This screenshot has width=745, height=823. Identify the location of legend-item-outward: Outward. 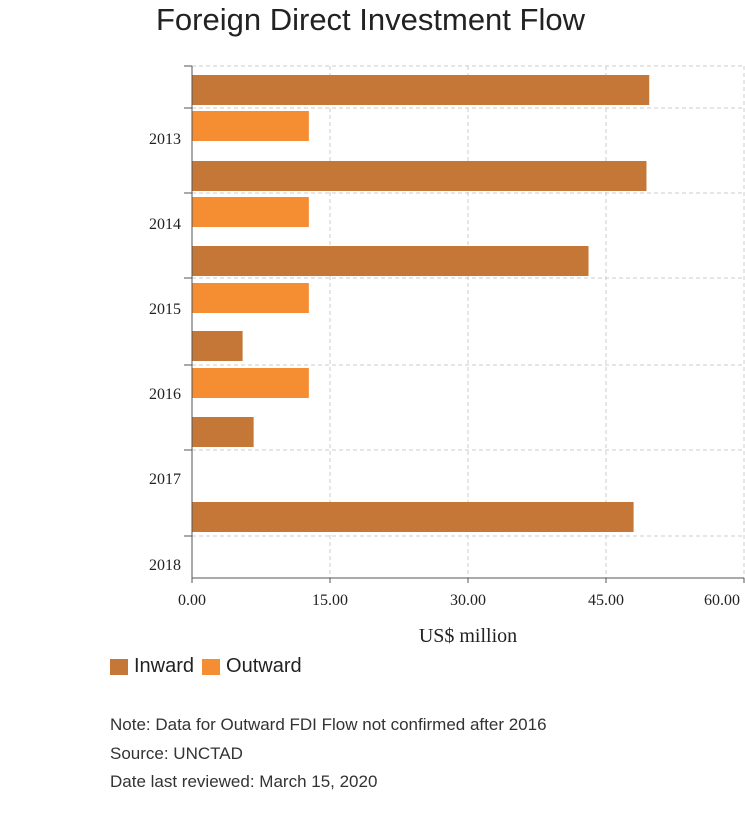
(252, 666).